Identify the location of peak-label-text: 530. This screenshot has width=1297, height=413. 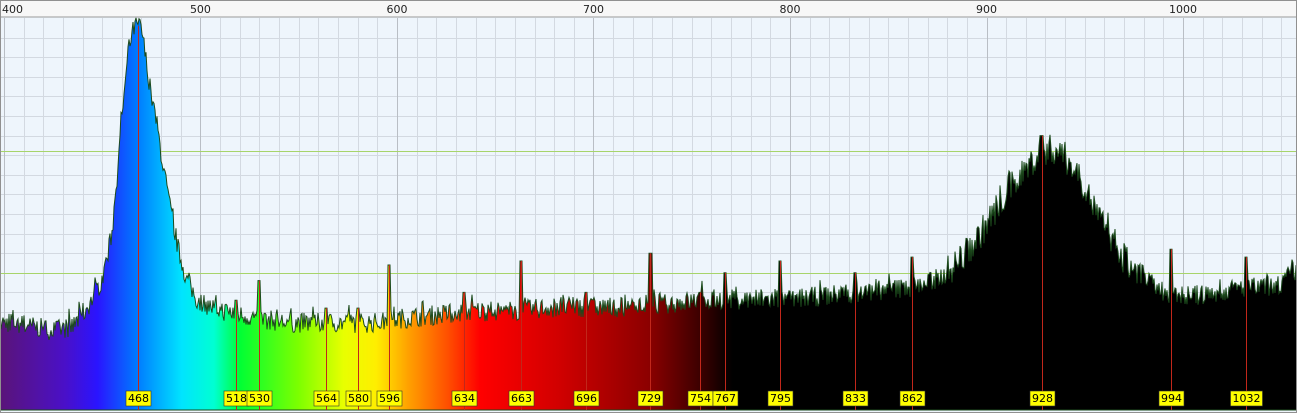
(259, 398).